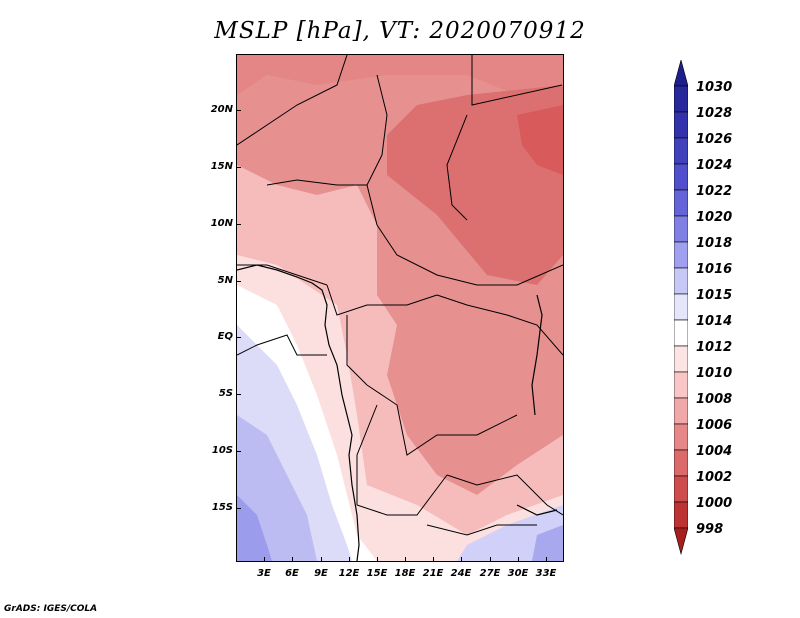 This screenshot has width=800, height=618. What do you see at coordinates (490, 573) in the screenshot?
I see `lon-label-27e: 27E` at bounding box center [490, 573].